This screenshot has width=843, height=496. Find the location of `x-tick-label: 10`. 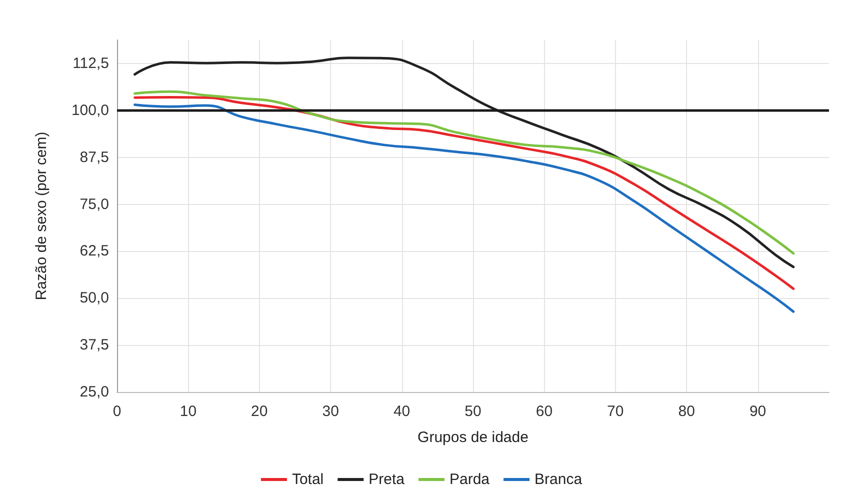

x-tick-label: 10 is located at coordinates (188, 411).